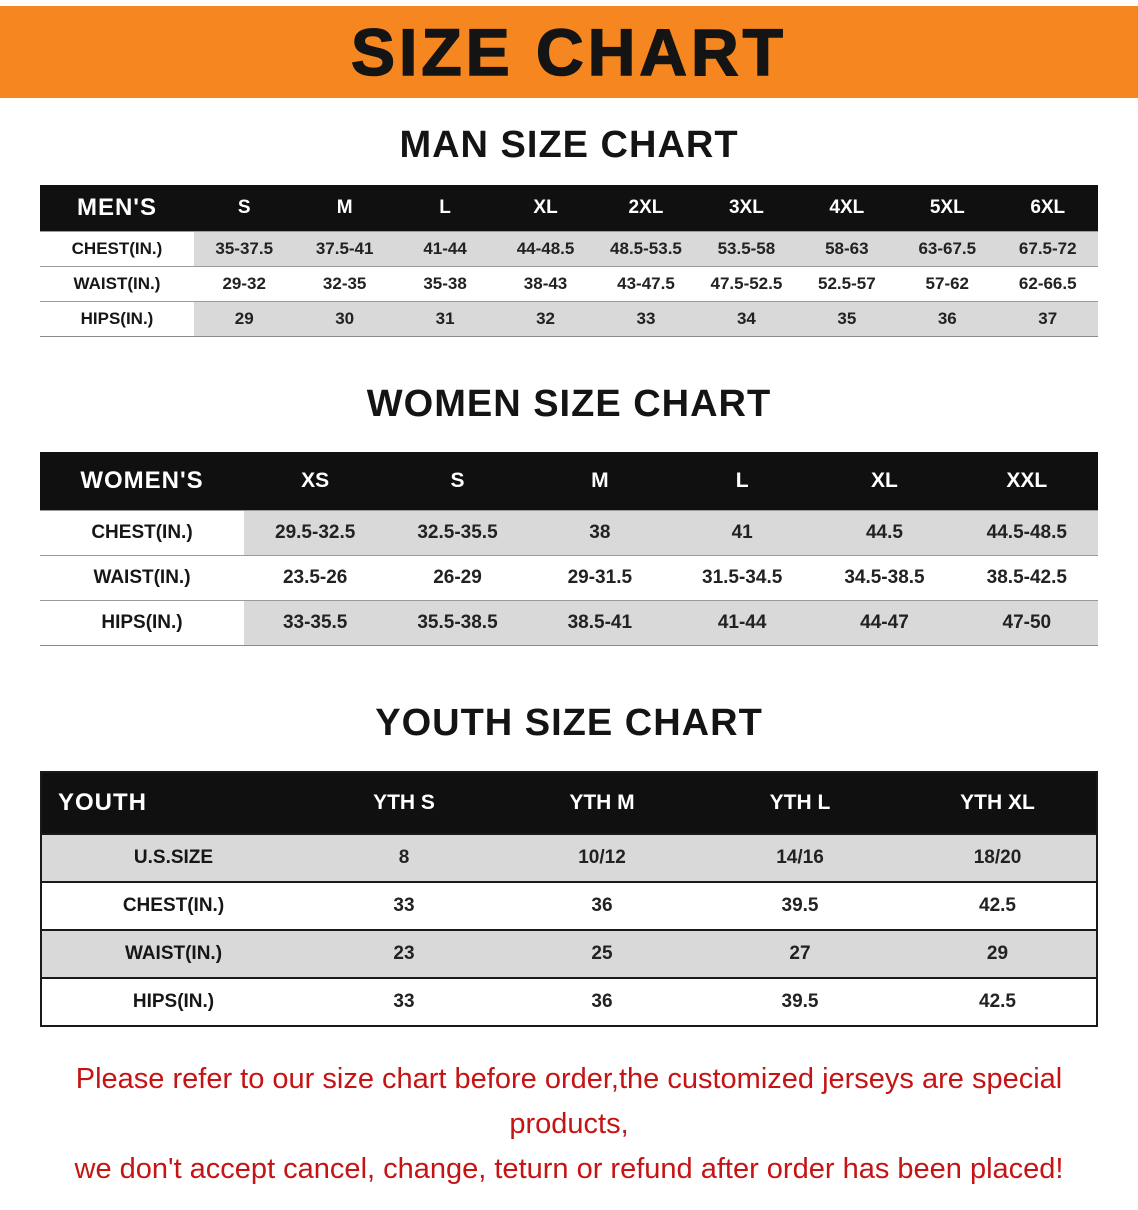 This screenshot has width=1138, height=1210. What do you see at coordinates (404, 803) in the screenshot?
I see `size-column-header: YTH S` at bounding box center [404, 803].